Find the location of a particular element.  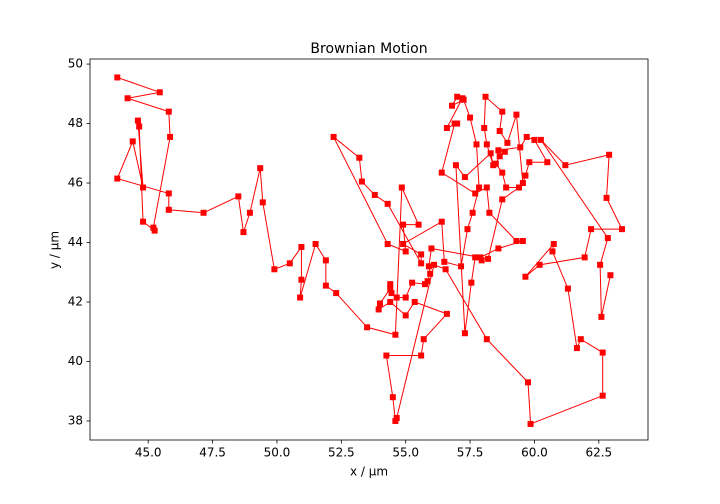

x-axis-label: x / μm is located at coordinates (369, 472).